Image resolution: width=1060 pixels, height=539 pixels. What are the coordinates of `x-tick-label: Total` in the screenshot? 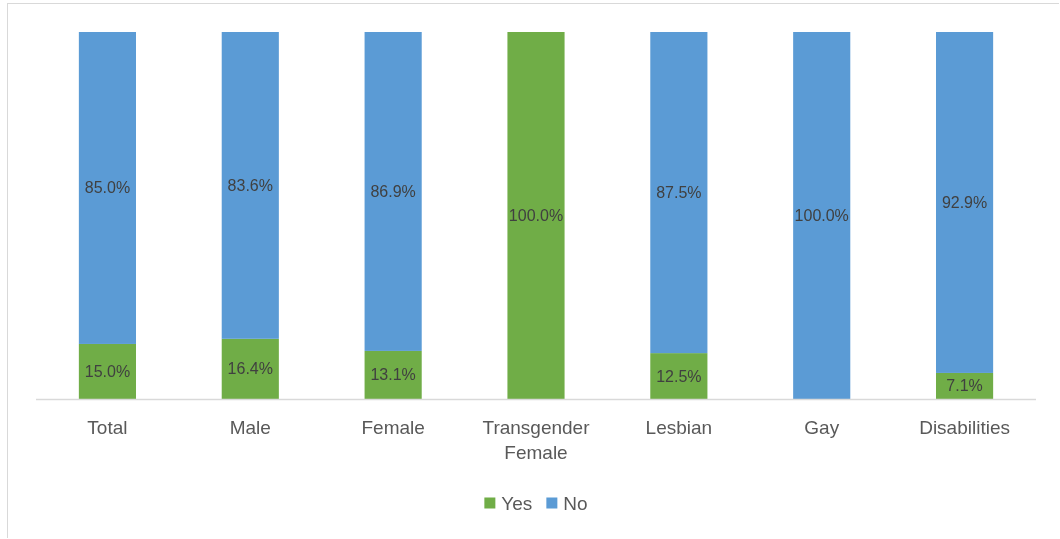 It's located at (107, 427).